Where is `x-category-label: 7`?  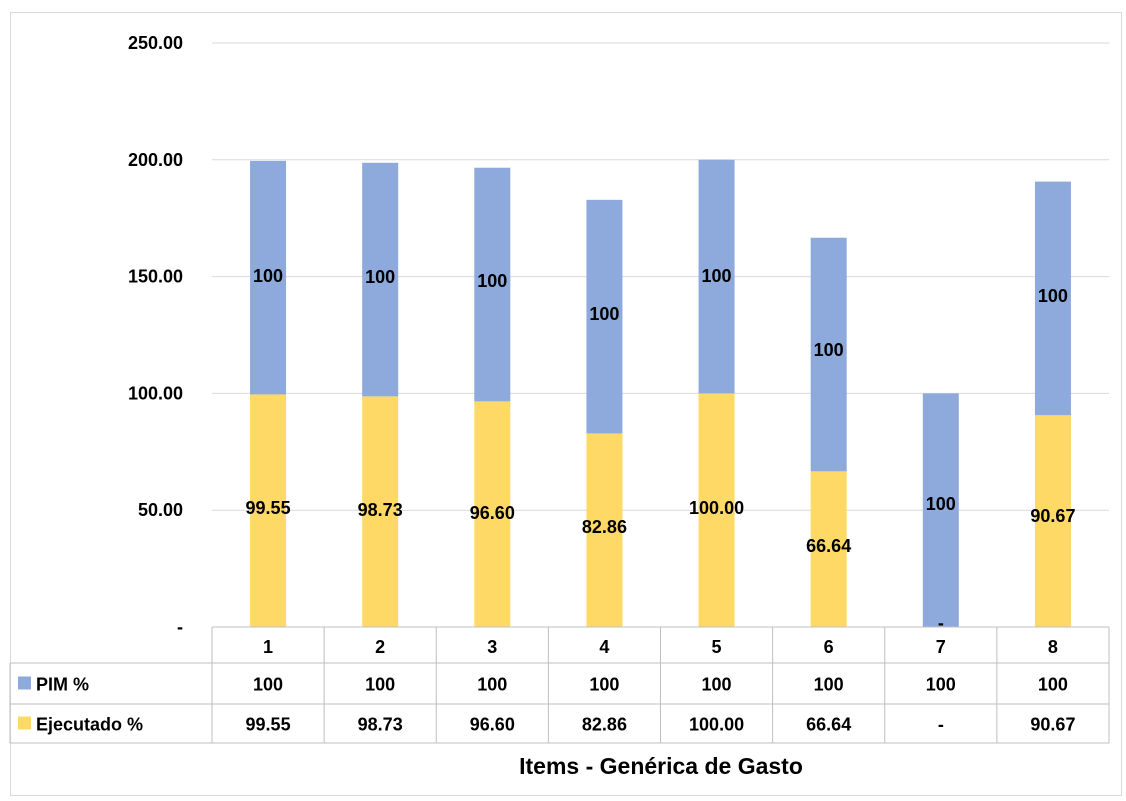
x-category-label: 7 is located at coordinates (941, 647).